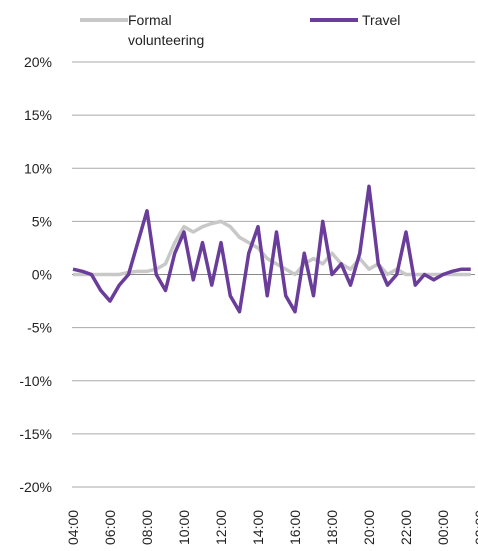 The width and height of the screenshot is (478, 551). What do you see at coordinates (166, 30) in the screenshot?
I see `legend-label: Formal volunteering` at bounding box center [166, 30].